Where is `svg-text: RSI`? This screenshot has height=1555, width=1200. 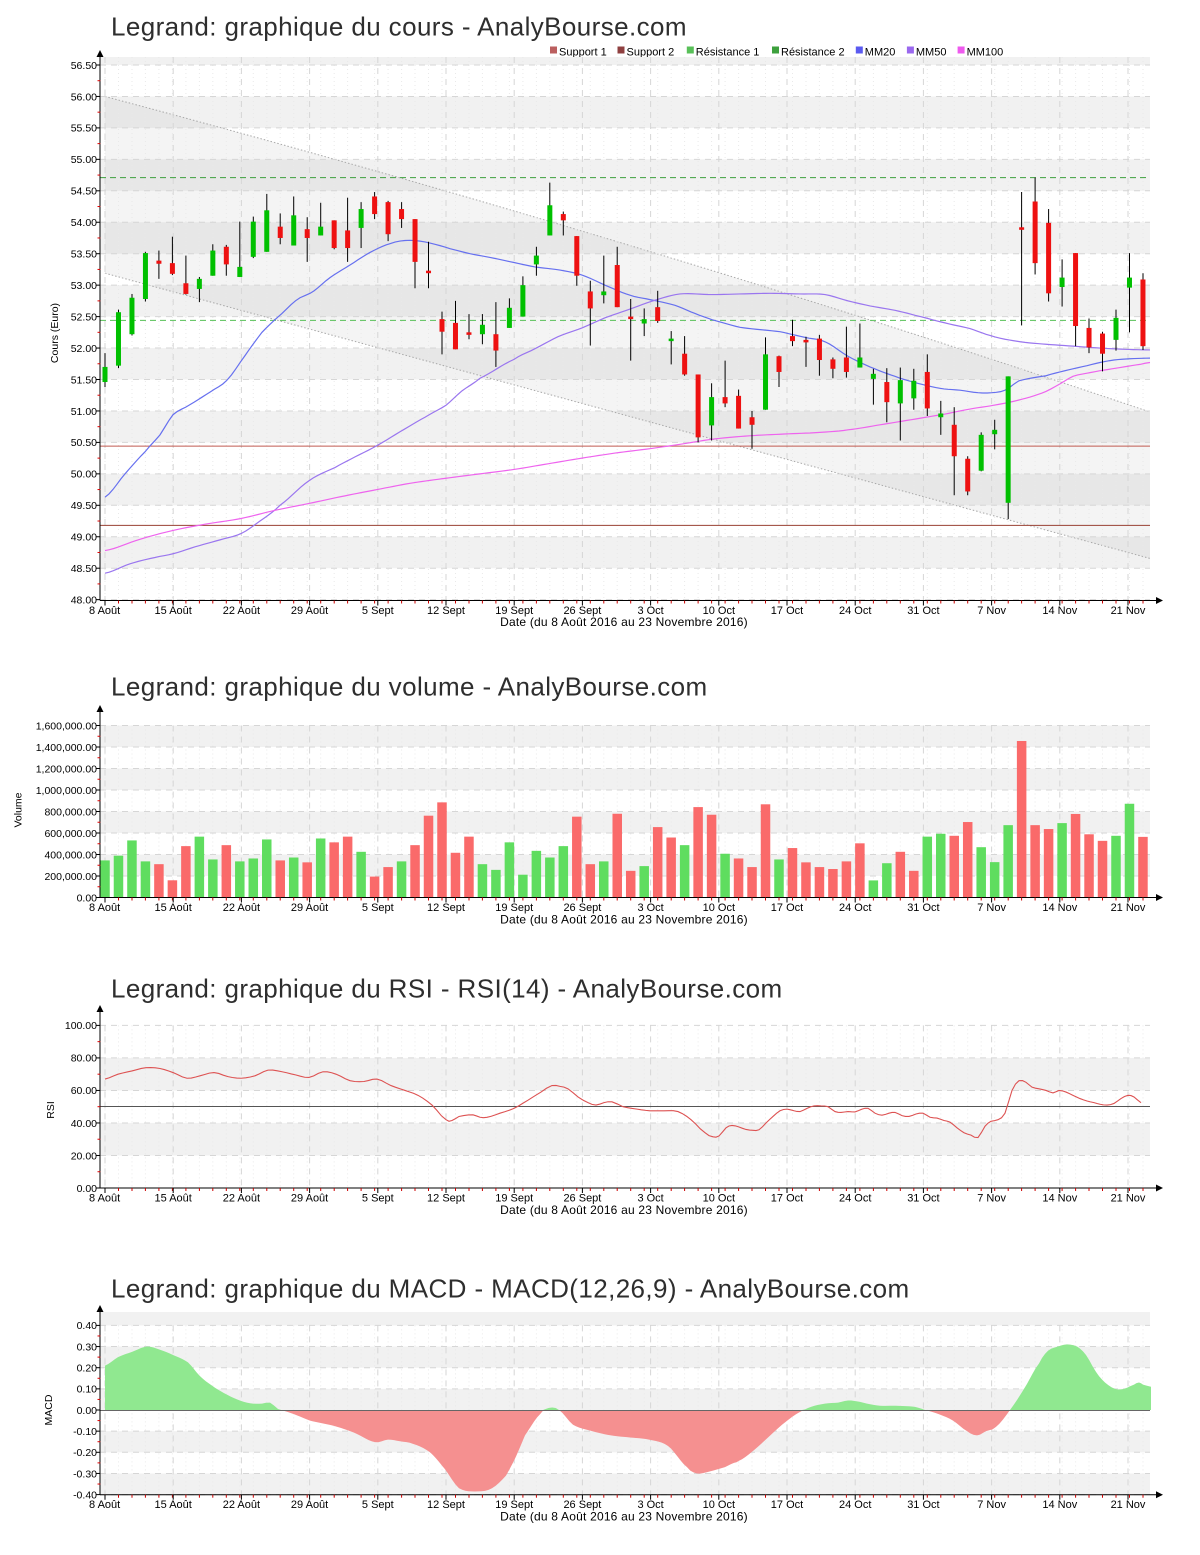
svg-text: RSI is located at coordinates (51, 1110).